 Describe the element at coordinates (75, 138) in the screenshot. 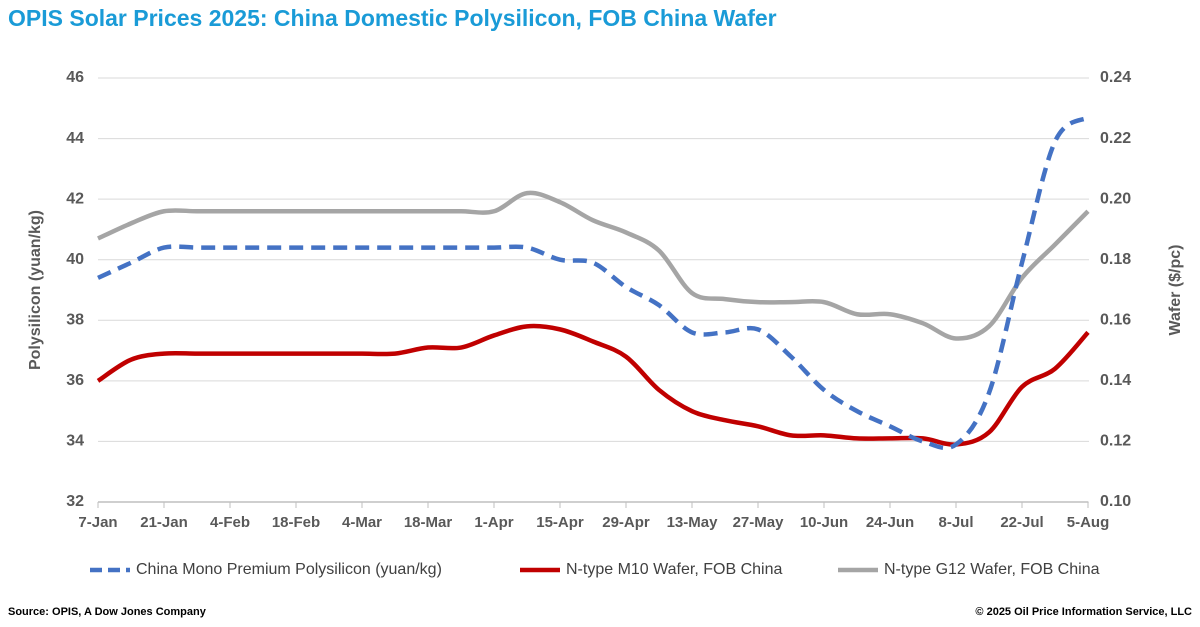

I see `y-tick-label: 44` at that location.